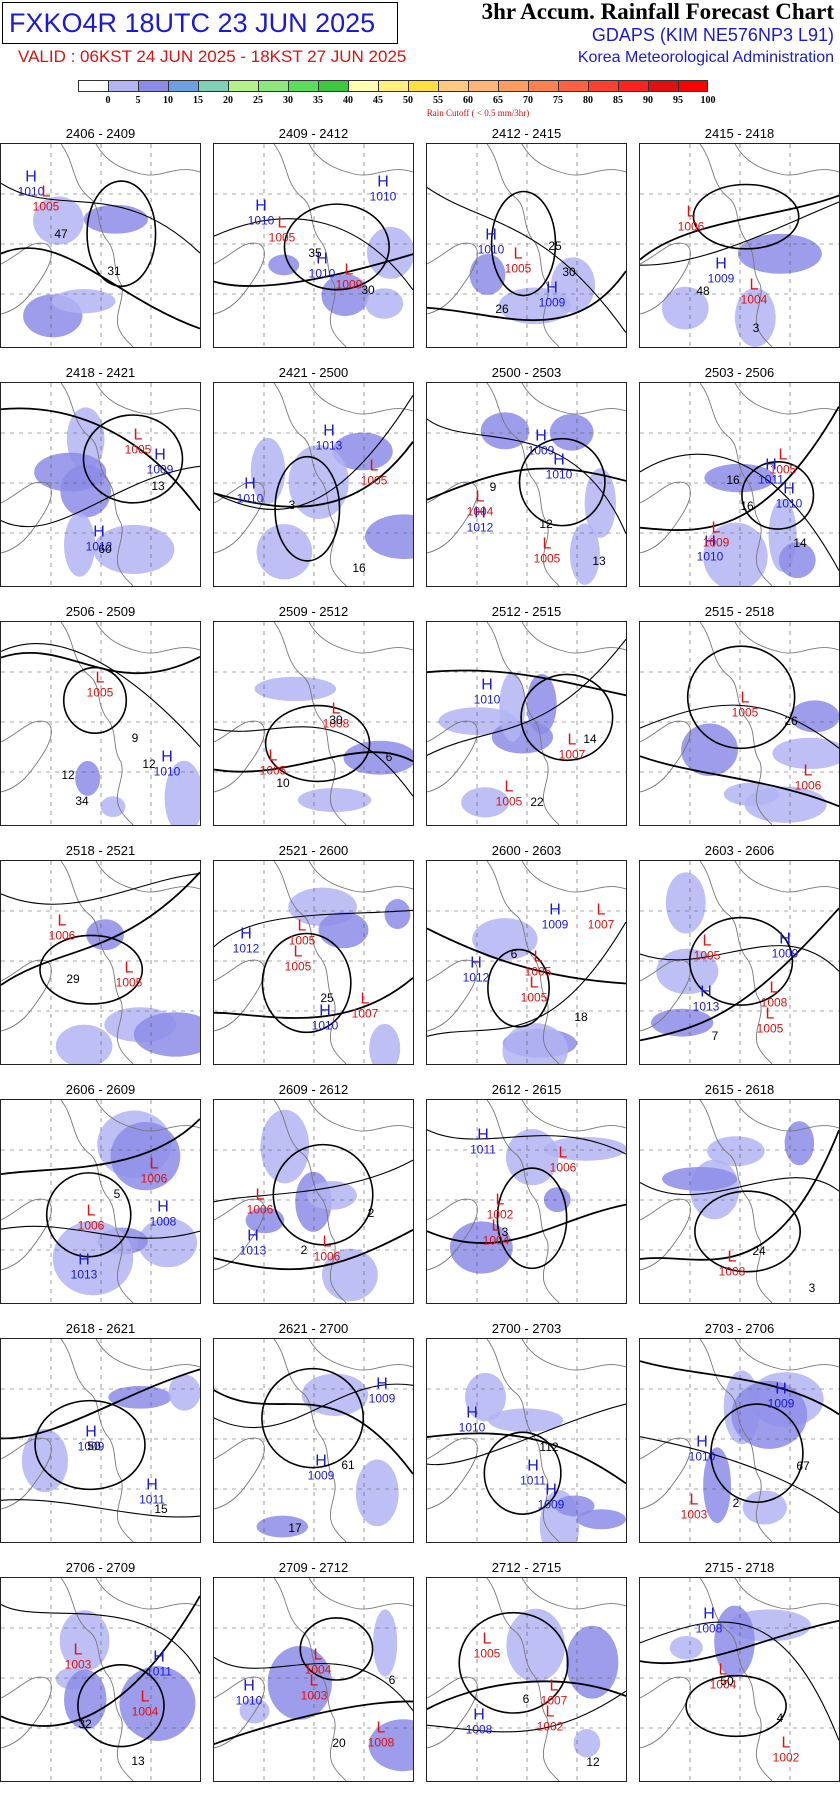 The image size is (840, 1805). I want to click on max-rainfall-value: 13, so click(158, 486).